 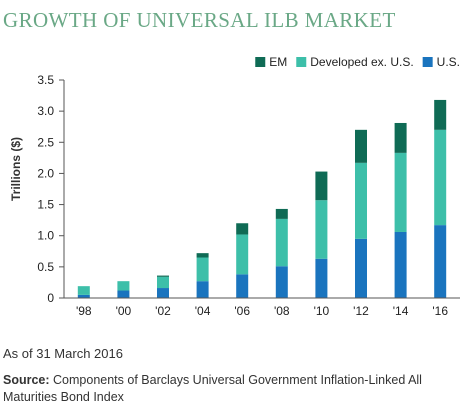 What do you see at coordinates (440, 311) in the screenshot?
I see `x-tick-label: '16` at bounding box center [440, 311].